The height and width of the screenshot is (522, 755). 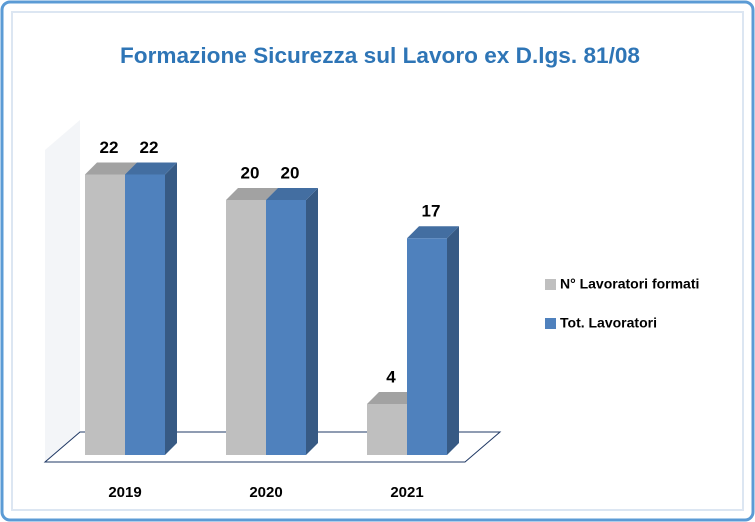 I want to click on x-tick-label: 2019, so click(x=124, y=492).